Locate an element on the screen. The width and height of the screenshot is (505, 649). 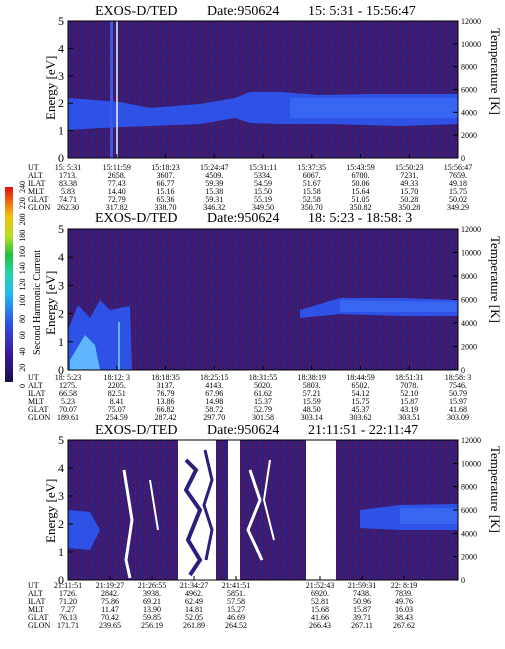
table-cell: 52.58 is located at coordinates (312, 199).